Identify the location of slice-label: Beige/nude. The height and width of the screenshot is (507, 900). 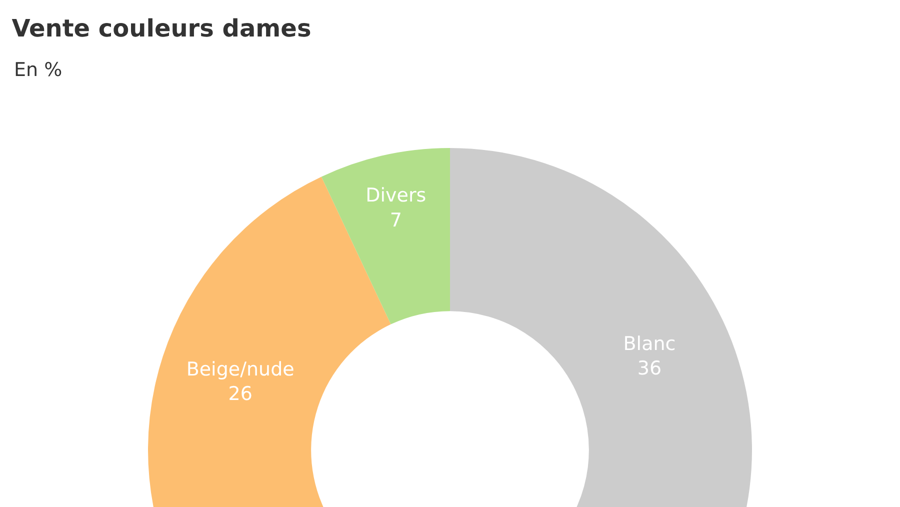
(240, 369).